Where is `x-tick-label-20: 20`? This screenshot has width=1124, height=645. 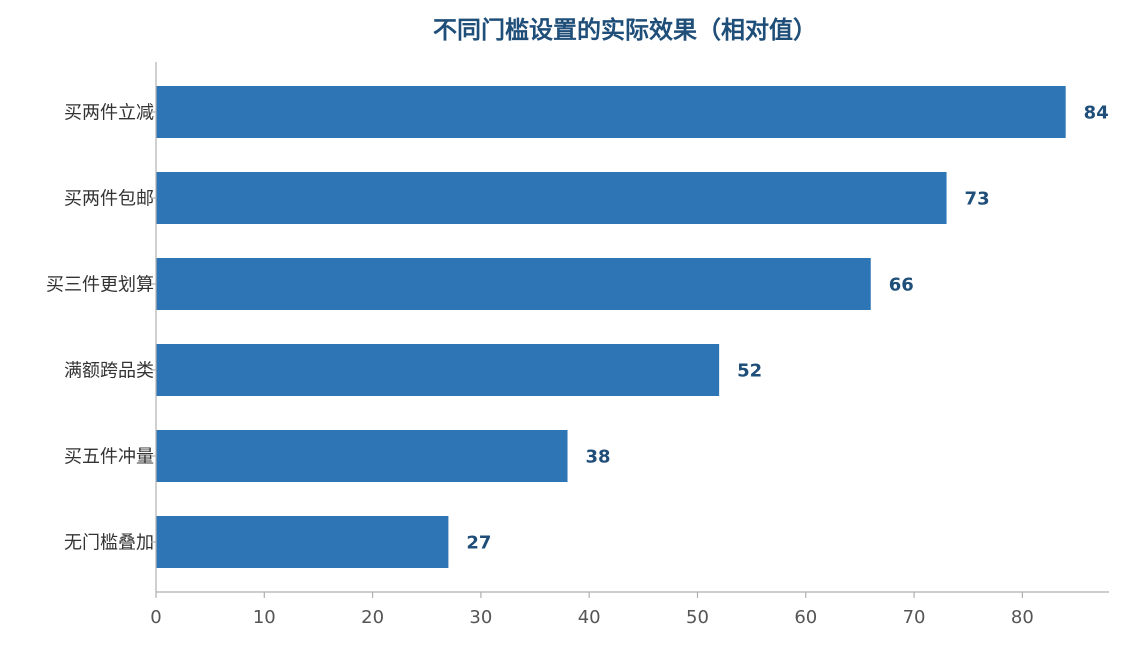 x-tick-label-20: 20 is located at coordinates (372, 617).